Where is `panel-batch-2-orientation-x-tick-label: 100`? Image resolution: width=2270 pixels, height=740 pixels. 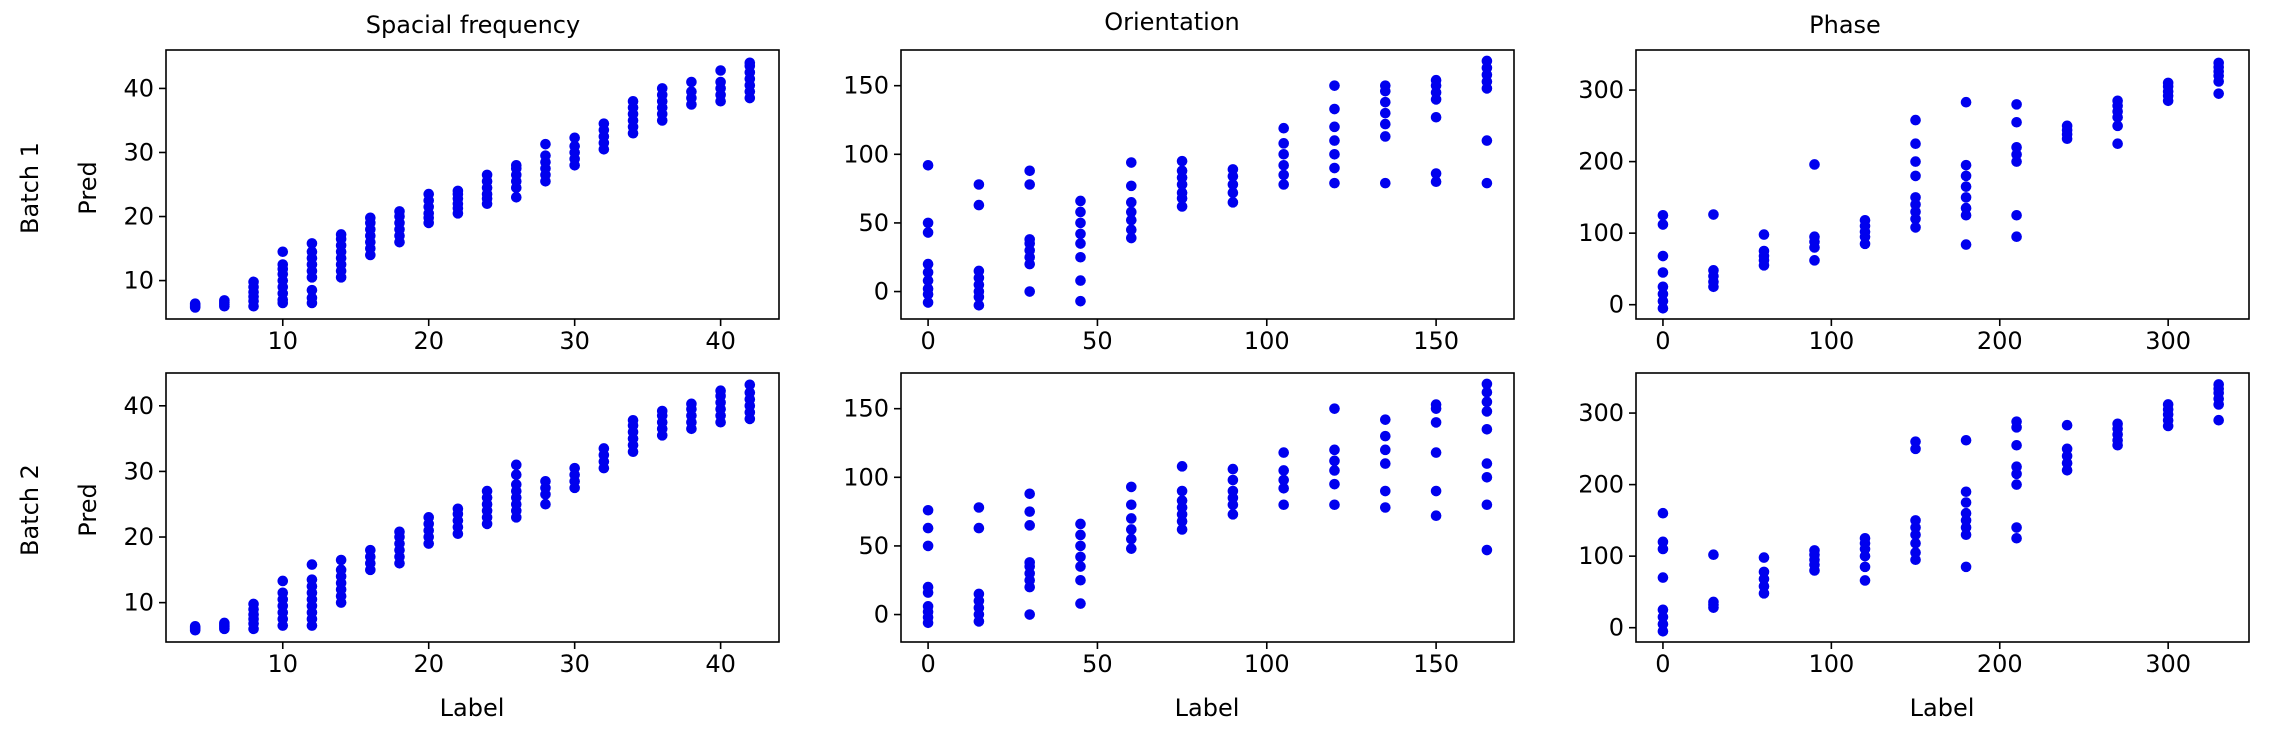 panel-batch-2-orientation-x-tick-label: 100 is located at coordinates (1267, 664).